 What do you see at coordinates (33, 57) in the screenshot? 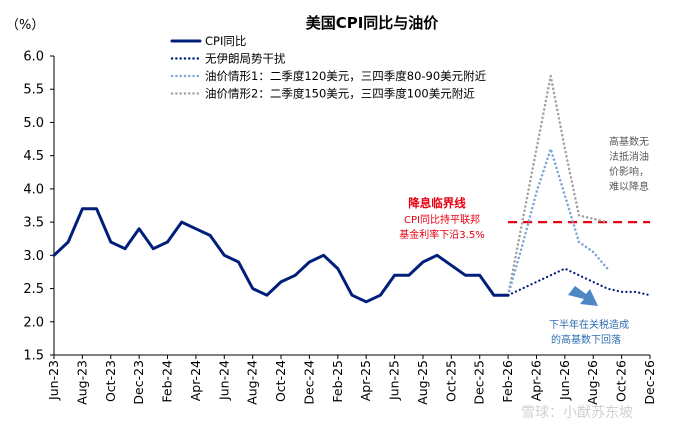
I see `y-tick-label: 6.0` at bounding box center [33, 57].